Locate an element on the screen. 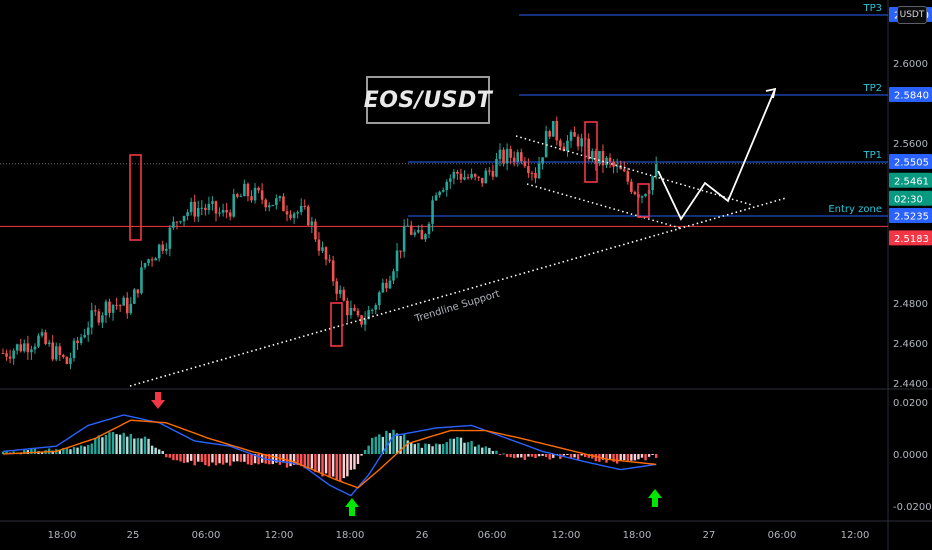 Image resolution: width=932 pixels, height=550 pixels. highlight-box is located at coordinates (135, 197).